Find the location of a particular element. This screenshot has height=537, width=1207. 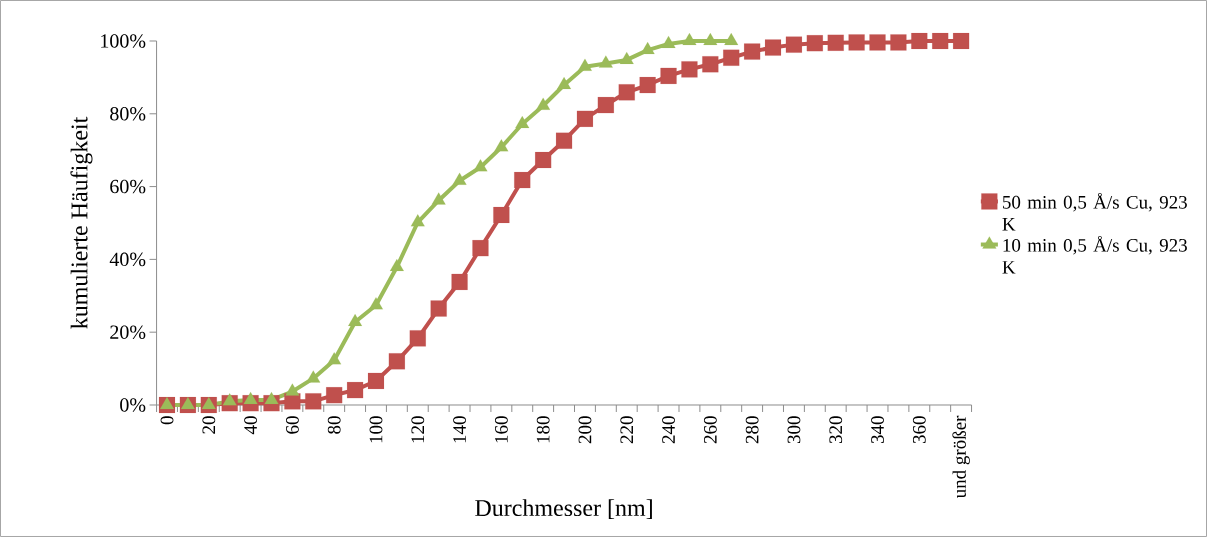

legend-label: 50 min 0,5 Å/s Cu, 923 K is located at coordinates (1094, 211).